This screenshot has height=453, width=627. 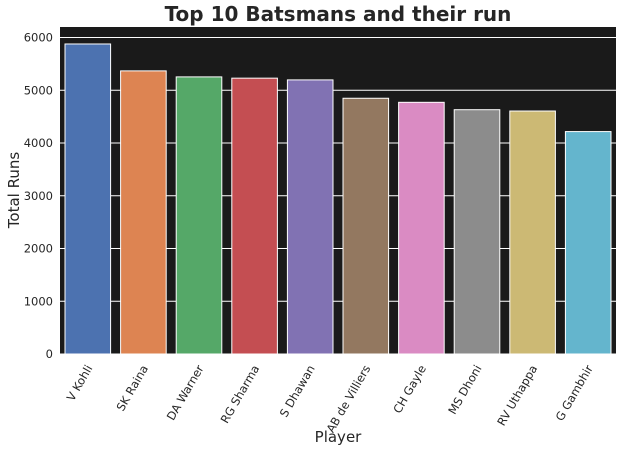 I want to click on x-axis-label: Player, so click(x=339, y=437).